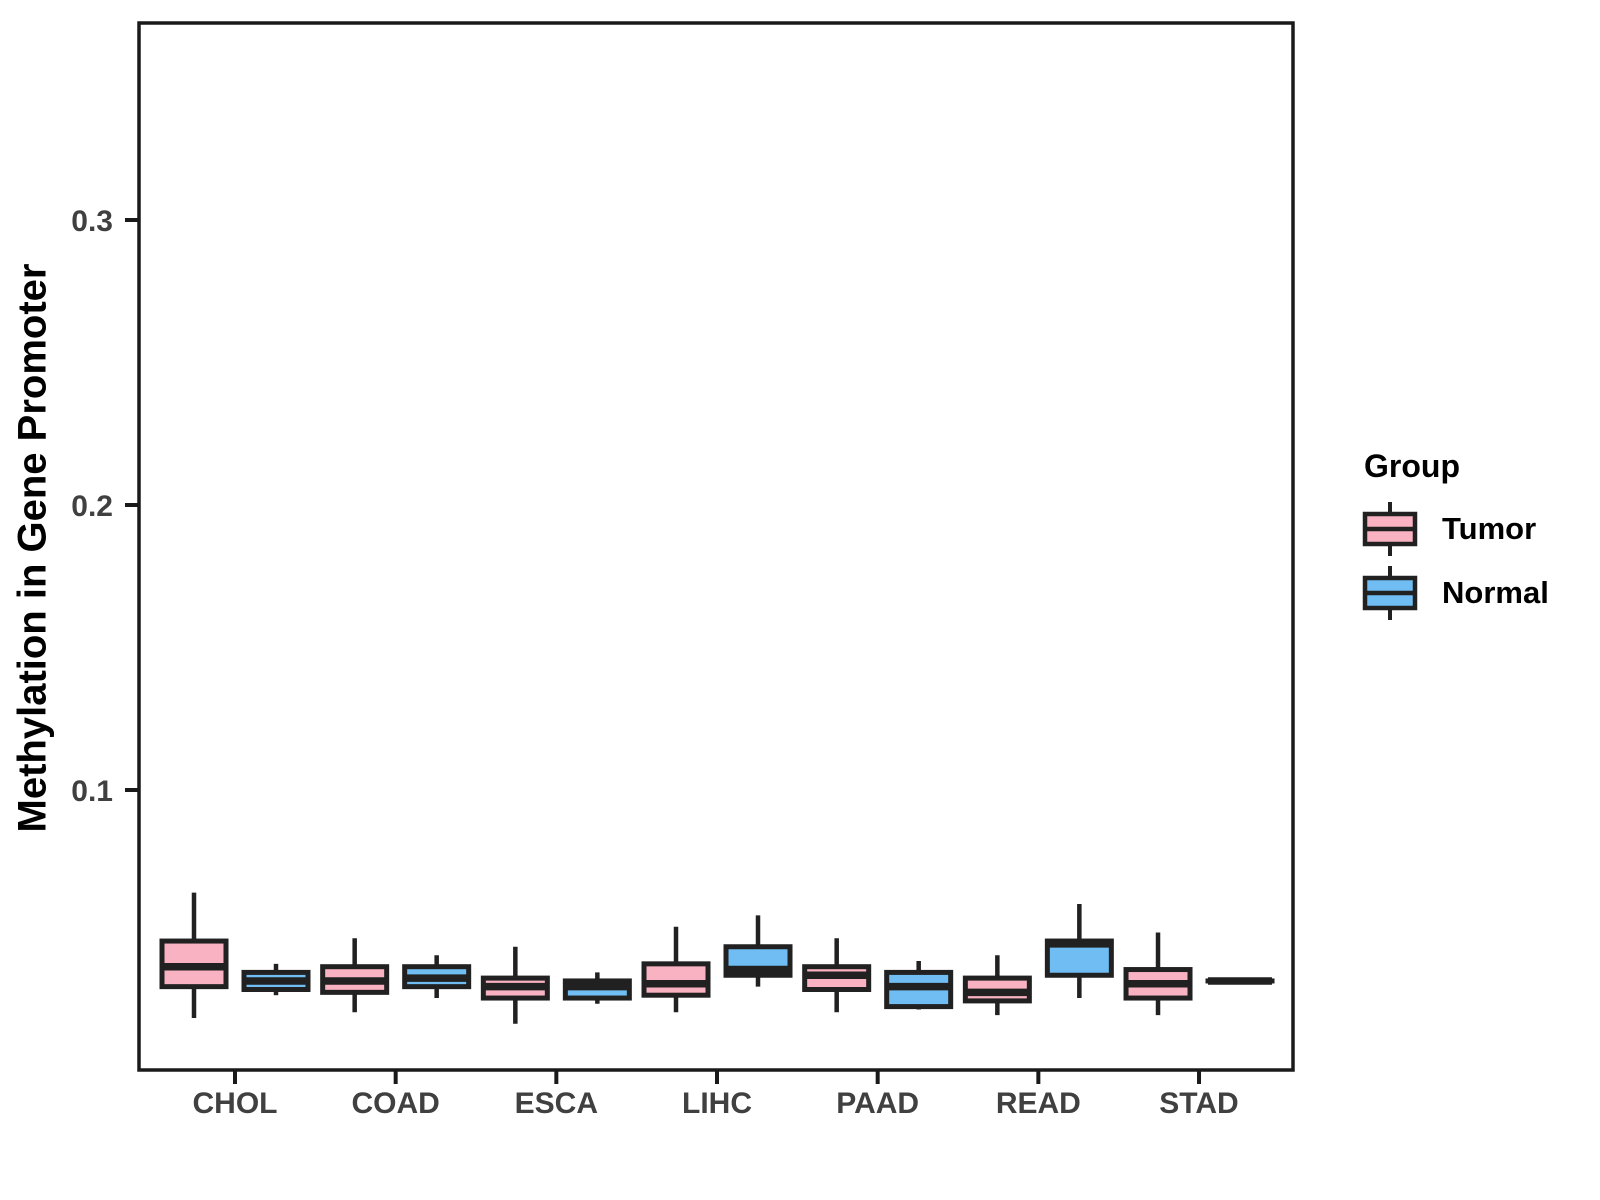  Describe the element at coordinates (1198, 1103) in the screenshot. I see `x-tick-label: STAD` at that location.